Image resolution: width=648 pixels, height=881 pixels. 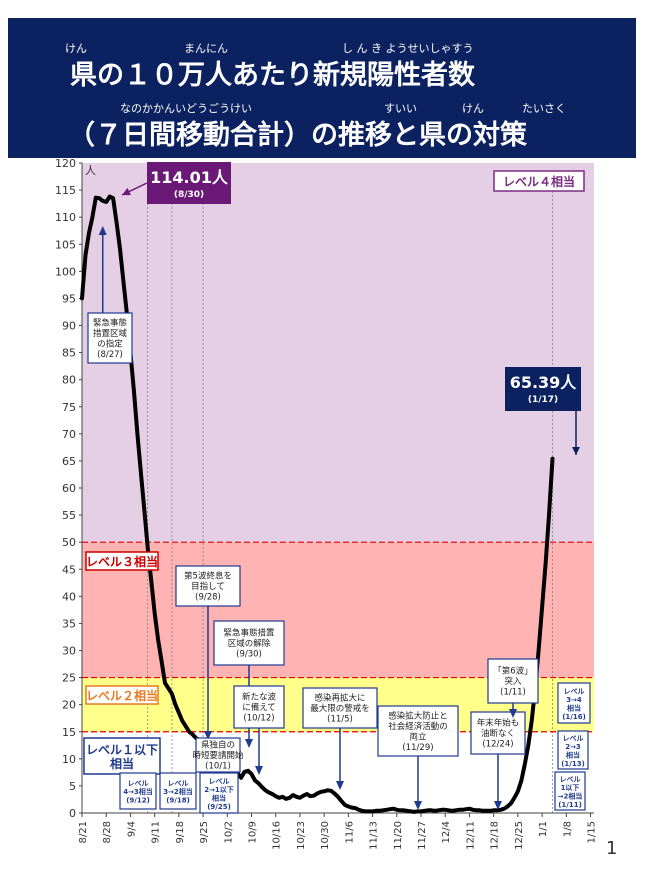 I want to click on level-change-box: レベル3→4相当(1/16), so click(x=574, y=703).